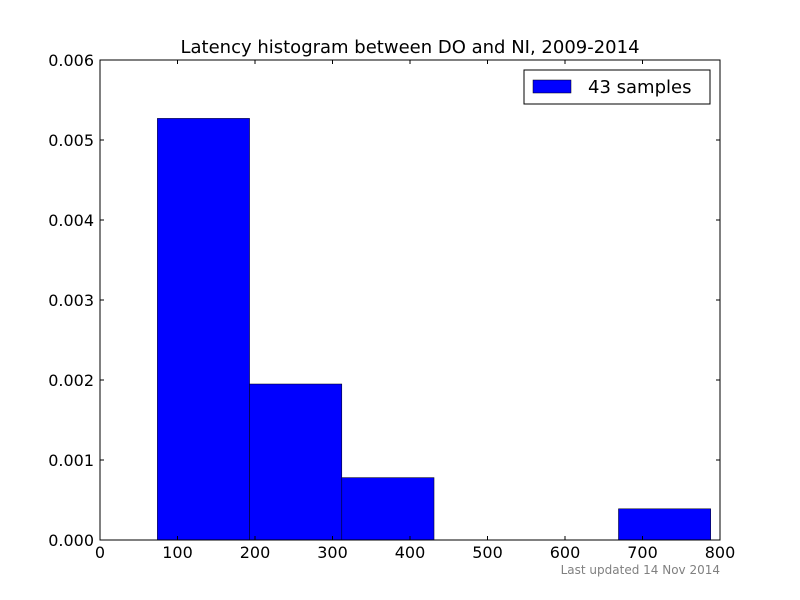 The width and height of the screenshot is (800, 600). I want to click on y-tick-label-1: 0.001, so click(71, 460).